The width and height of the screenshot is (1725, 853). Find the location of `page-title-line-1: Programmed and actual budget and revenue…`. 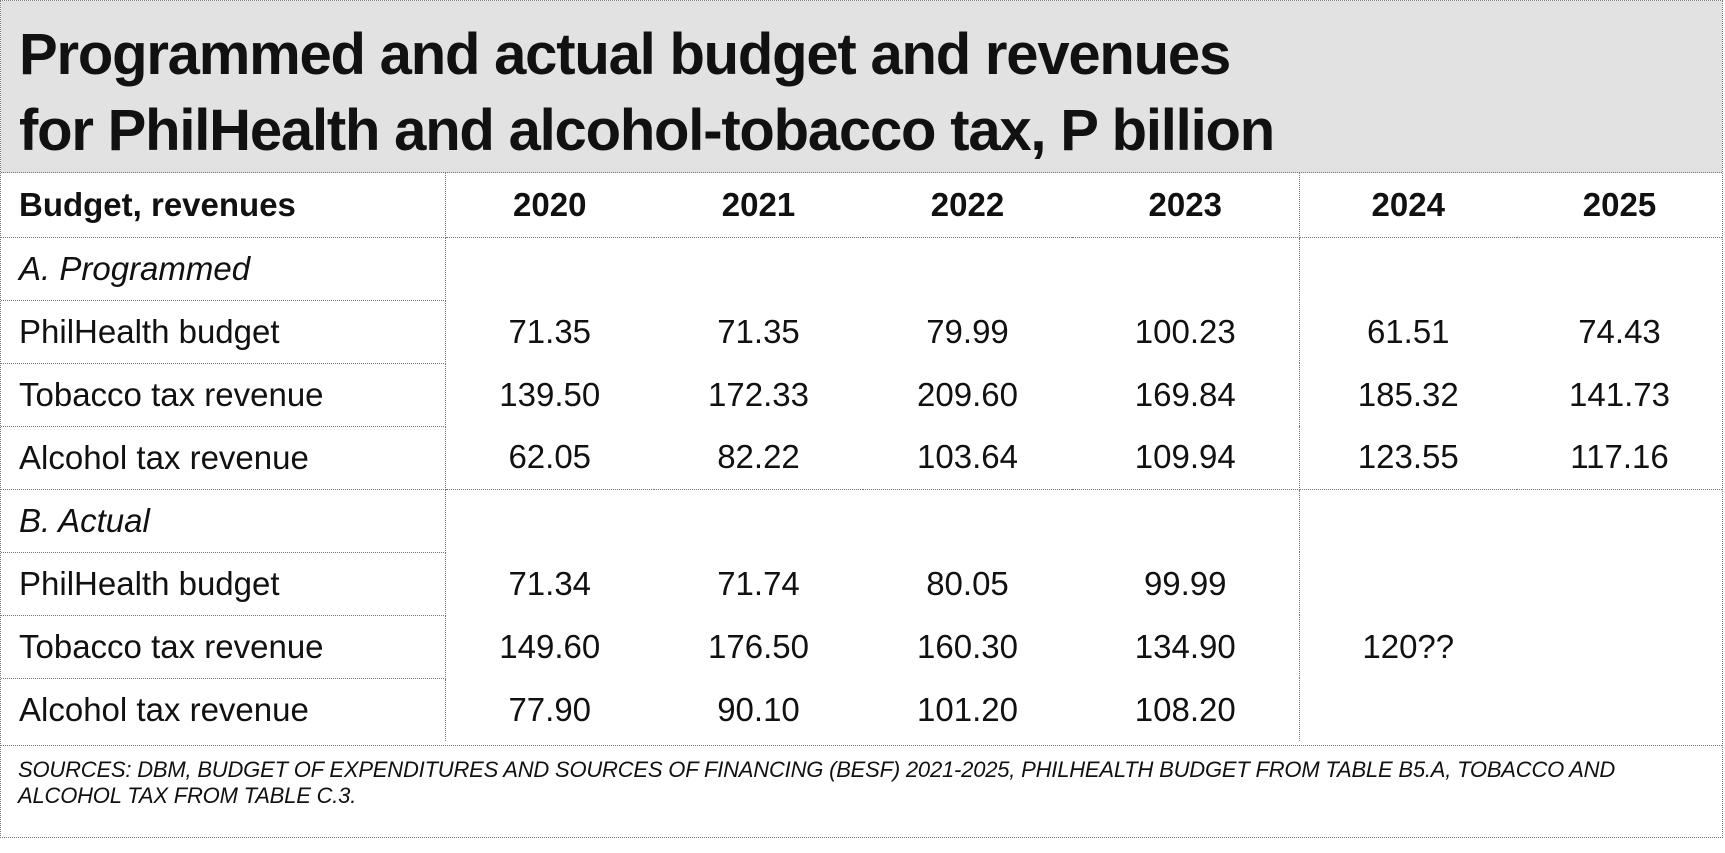

page-title-line-1: Programmed and actual budget and revenue… is located at coordinates (625, 54).